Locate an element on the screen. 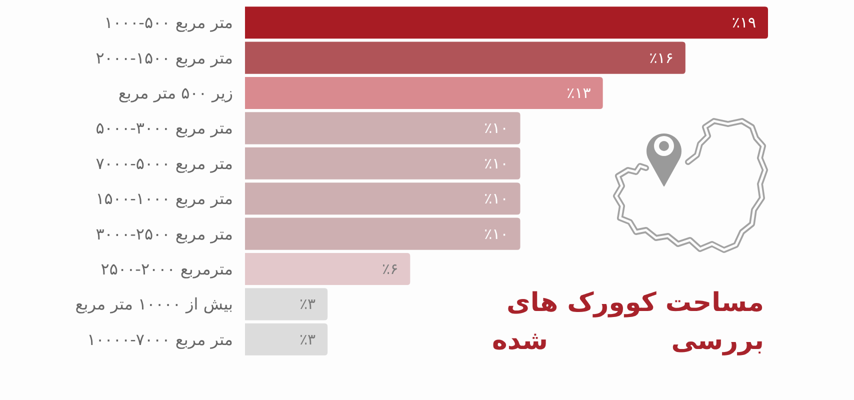 The height and width of the screenshot is (400, 854). y-tick-label: ۲۵۰۰-۲۰۰۰ مترمربع is located at coordinates (166, 269).